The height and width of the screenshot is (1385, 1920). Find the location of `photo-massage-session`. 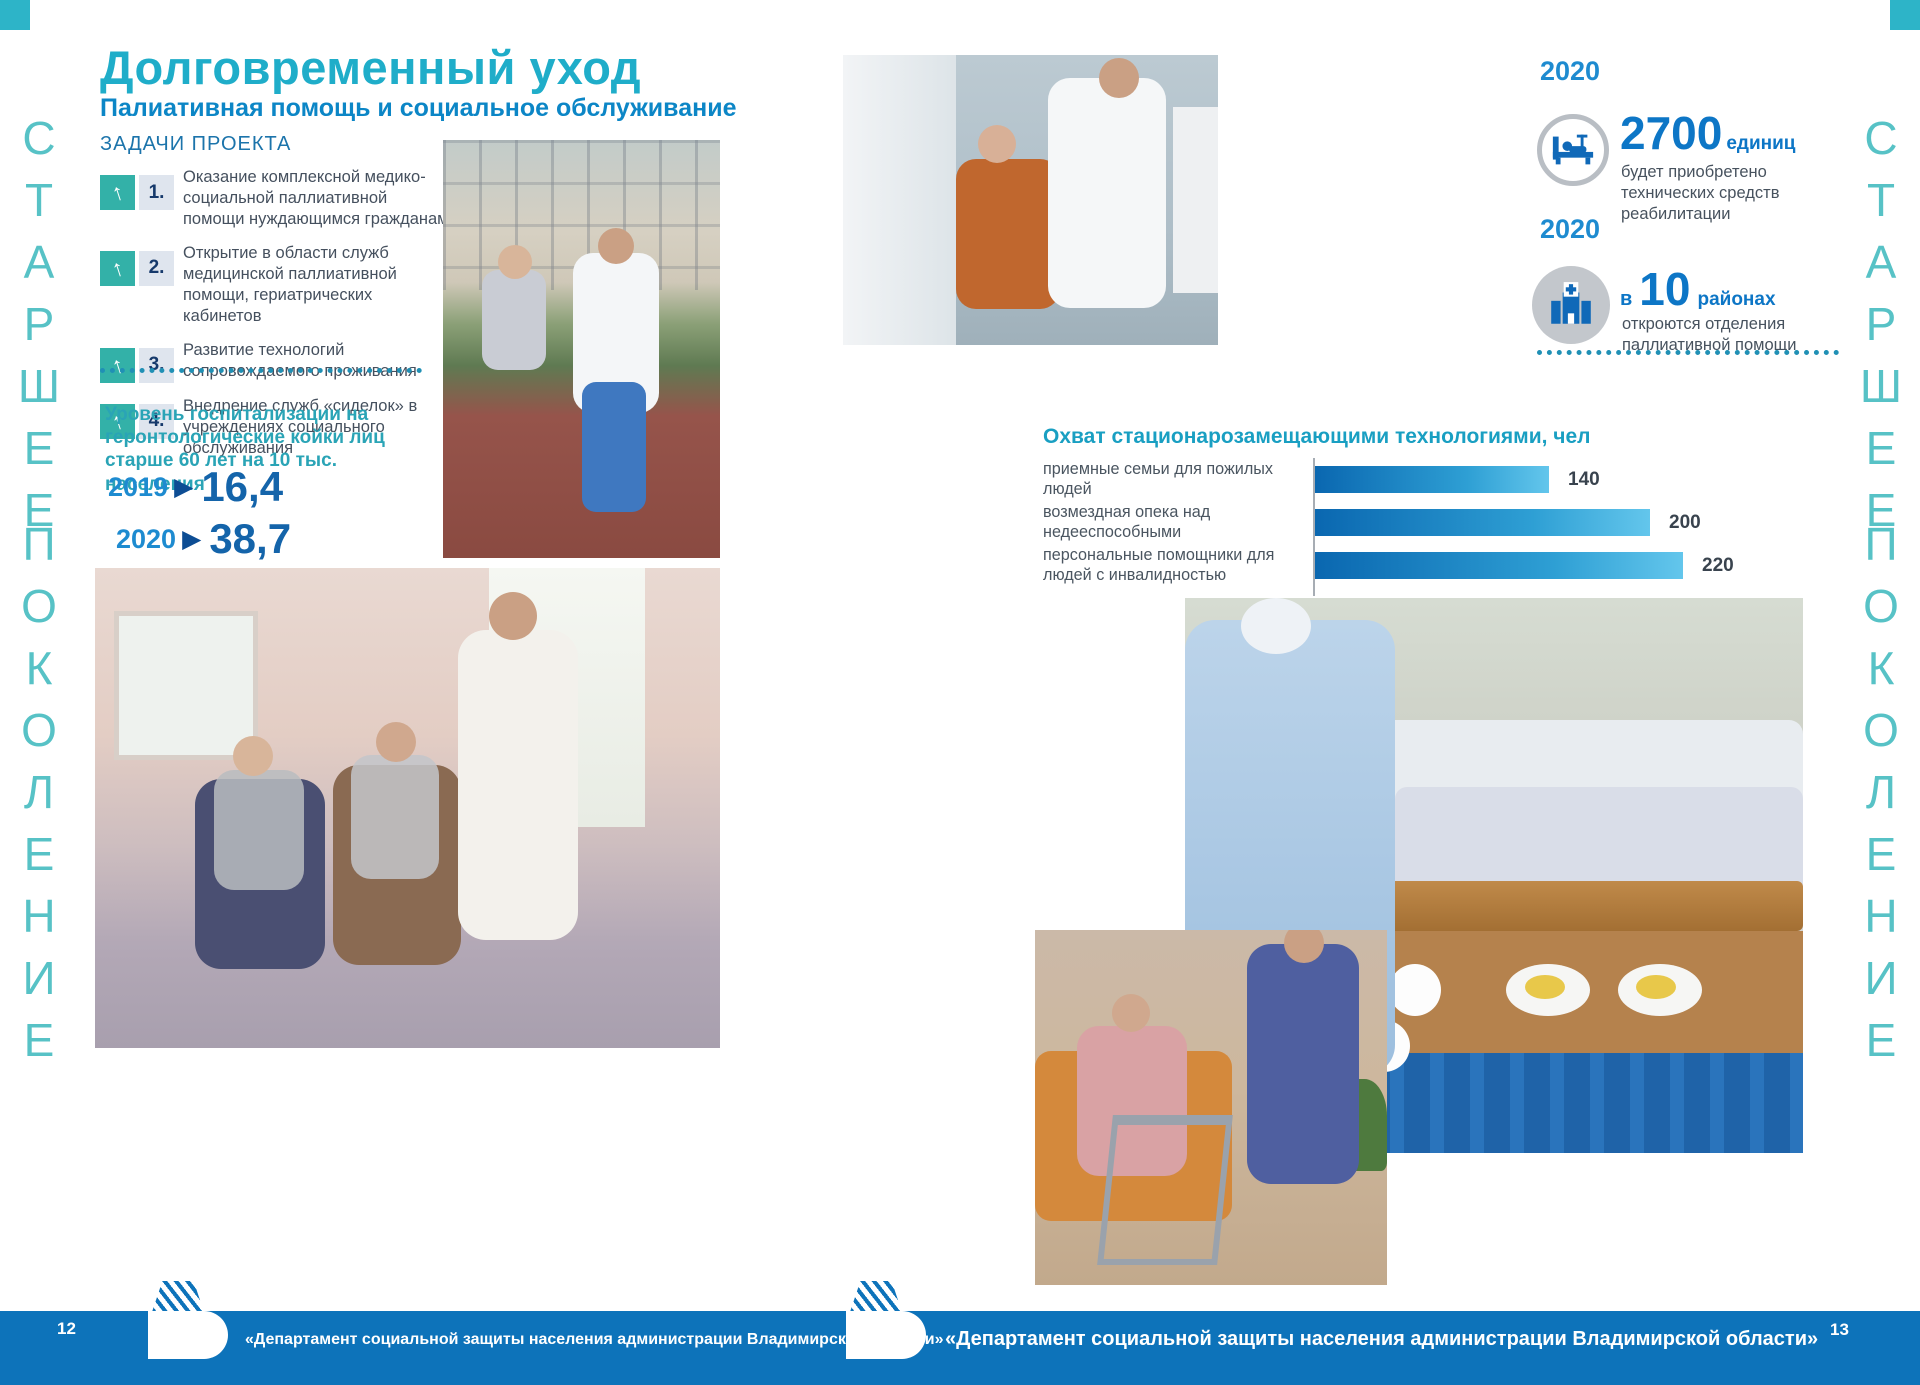

photo-massage-session is located at coordinates (407, 808).